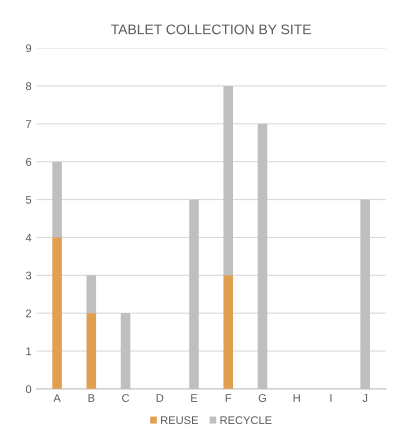  What do you see at coordinates (29, 124) in the screenshot?
I see `y-tick-label: 7` at bounding box center [29, 124].